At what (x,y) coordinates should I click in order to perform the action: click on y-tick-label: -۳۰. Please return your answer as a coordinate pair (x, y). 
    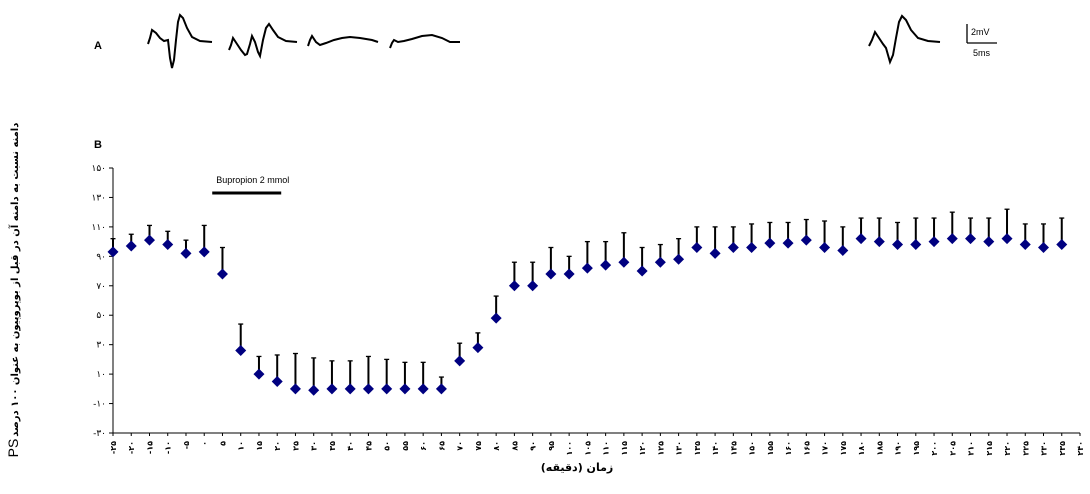
    Looking at the image, I should click on (99, 434).